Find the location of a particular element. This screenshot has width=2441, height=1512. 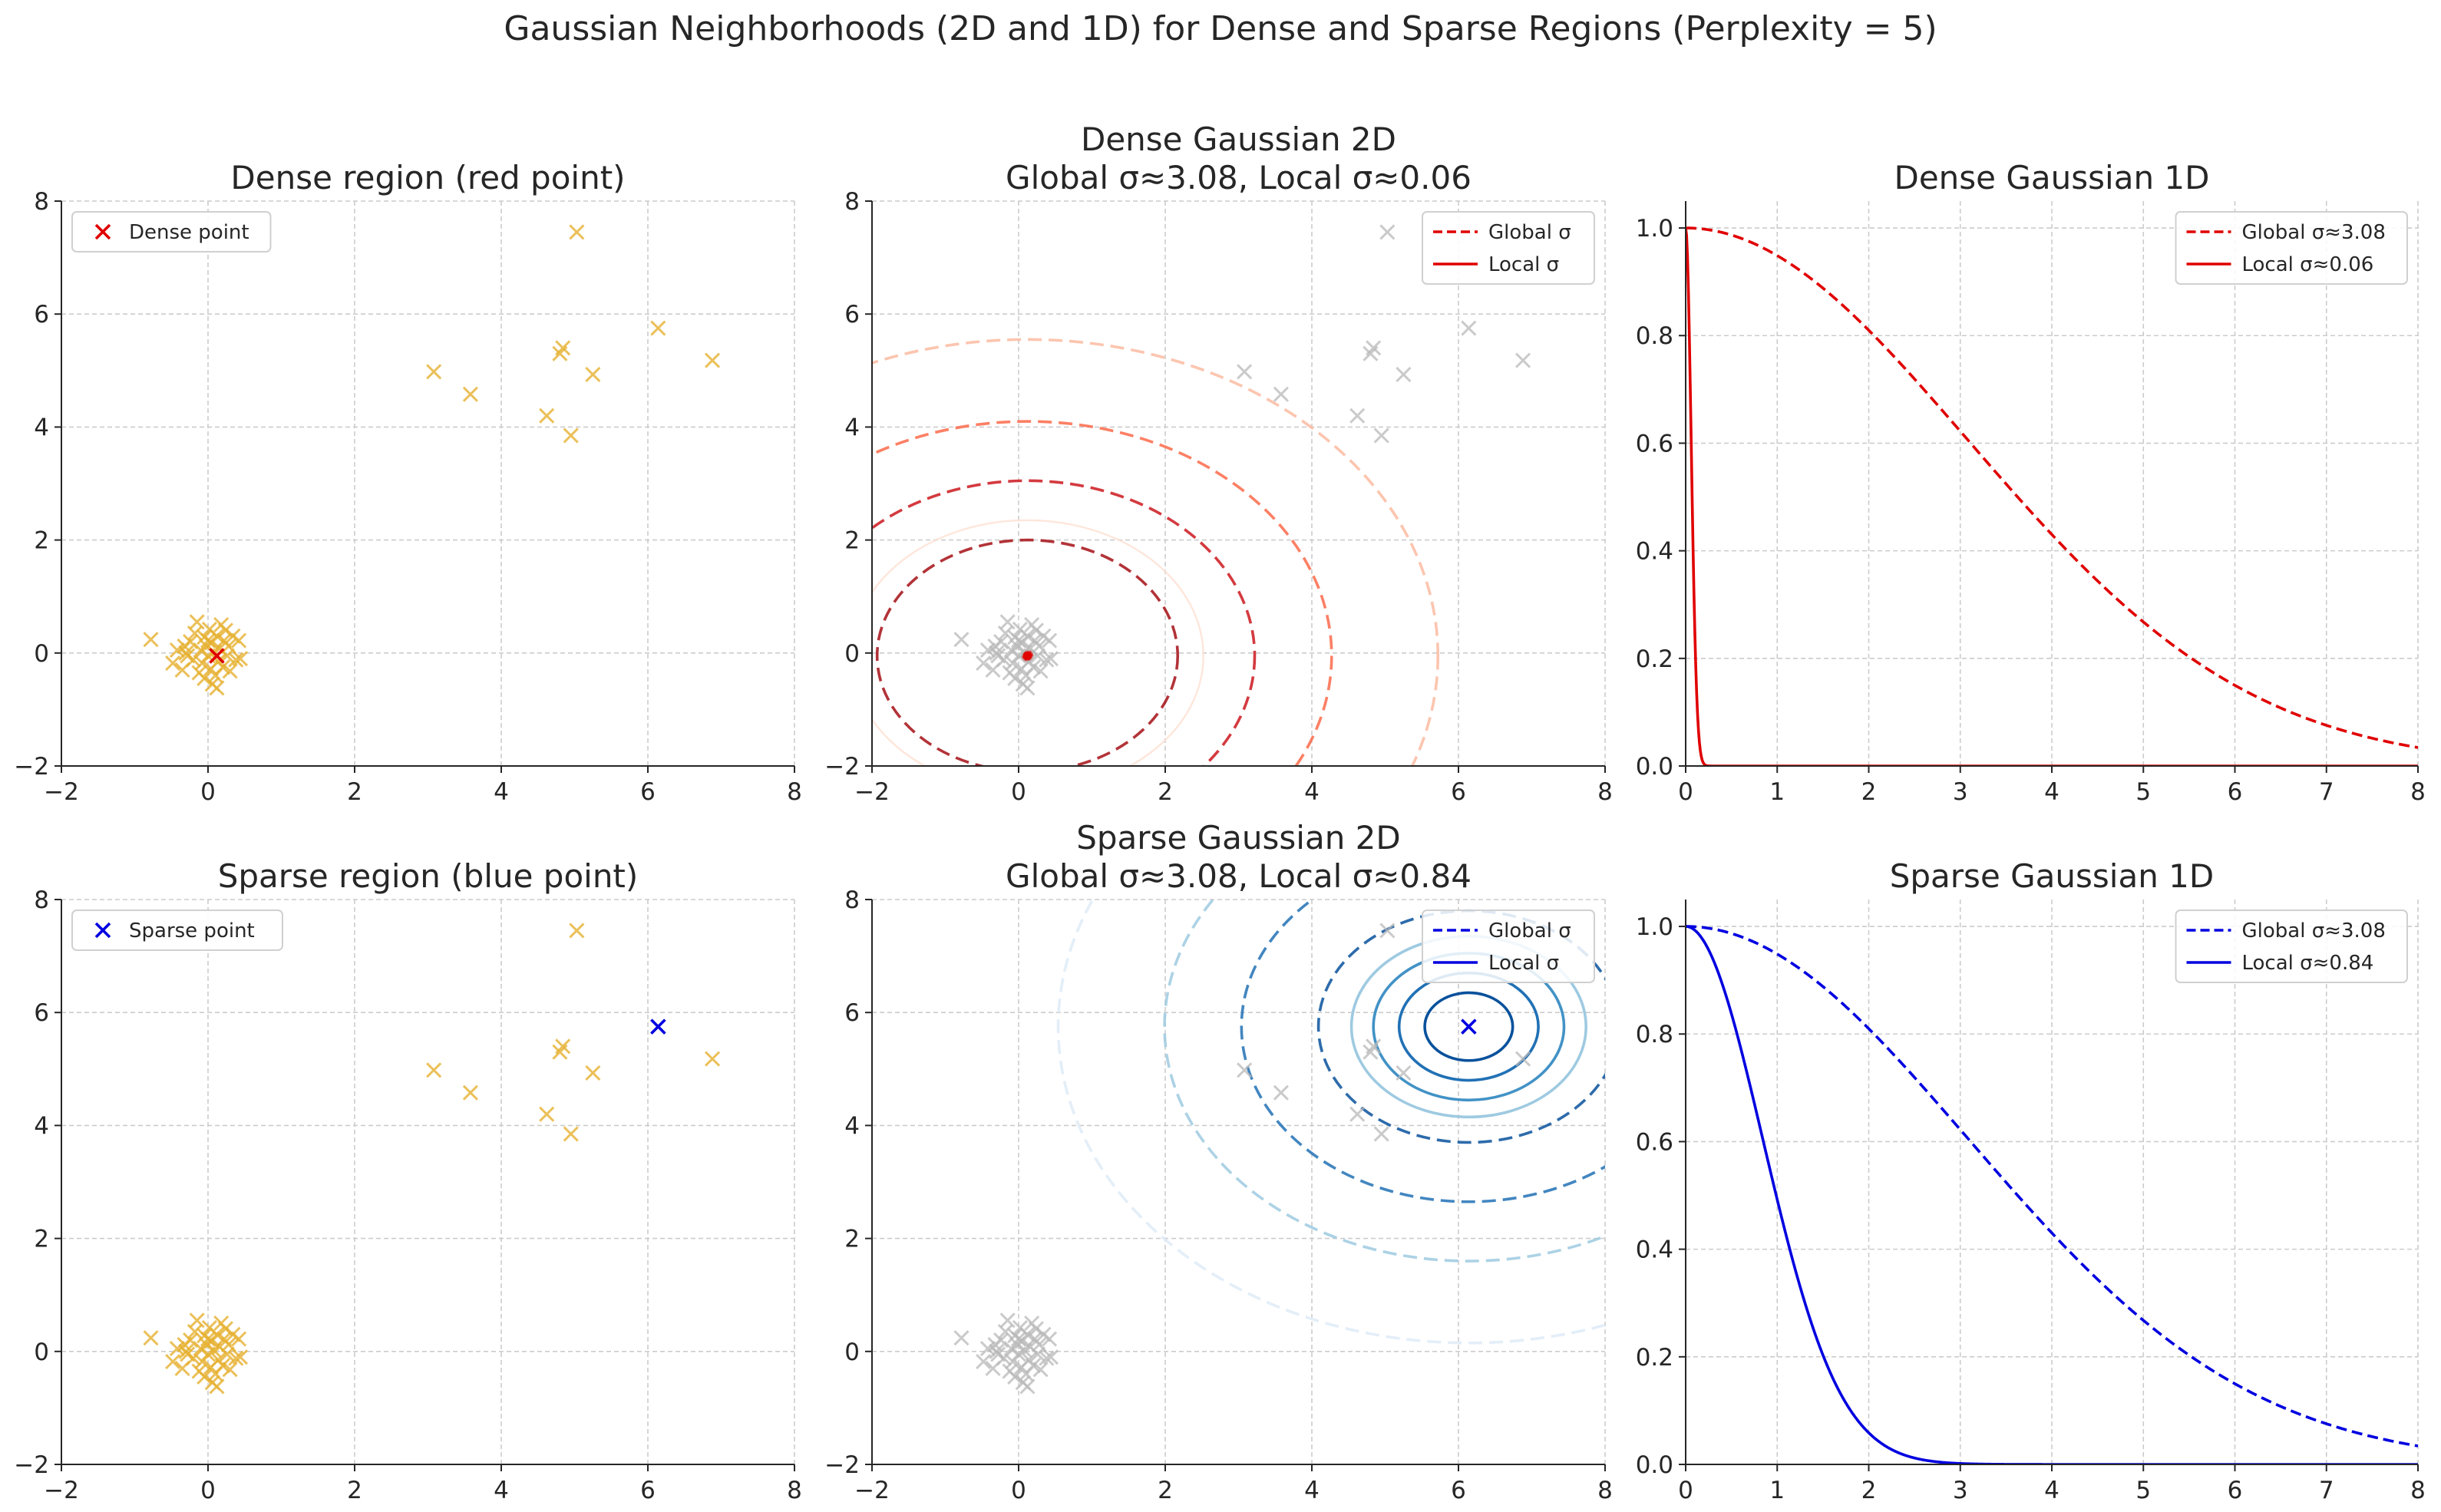

y-tick-label: 2 is located at coordinates (41, 1240).